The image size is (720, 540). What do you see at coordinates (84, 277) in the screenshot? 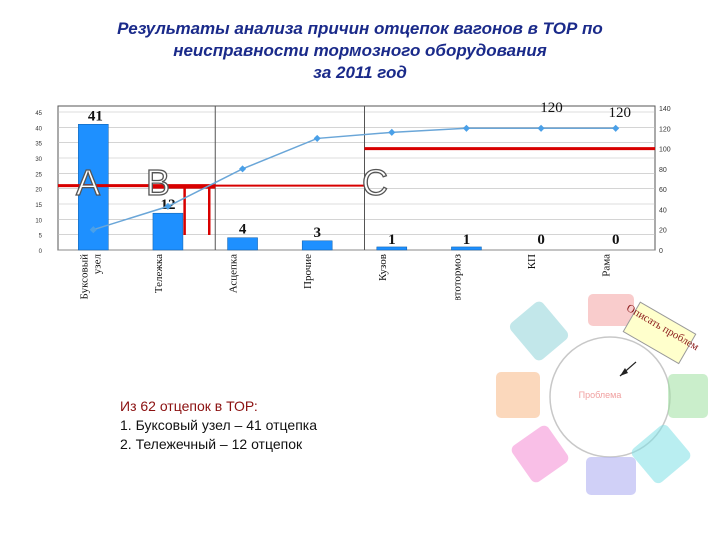
I see `category-label-part: Буксовый` at bounding box center [84, 277].